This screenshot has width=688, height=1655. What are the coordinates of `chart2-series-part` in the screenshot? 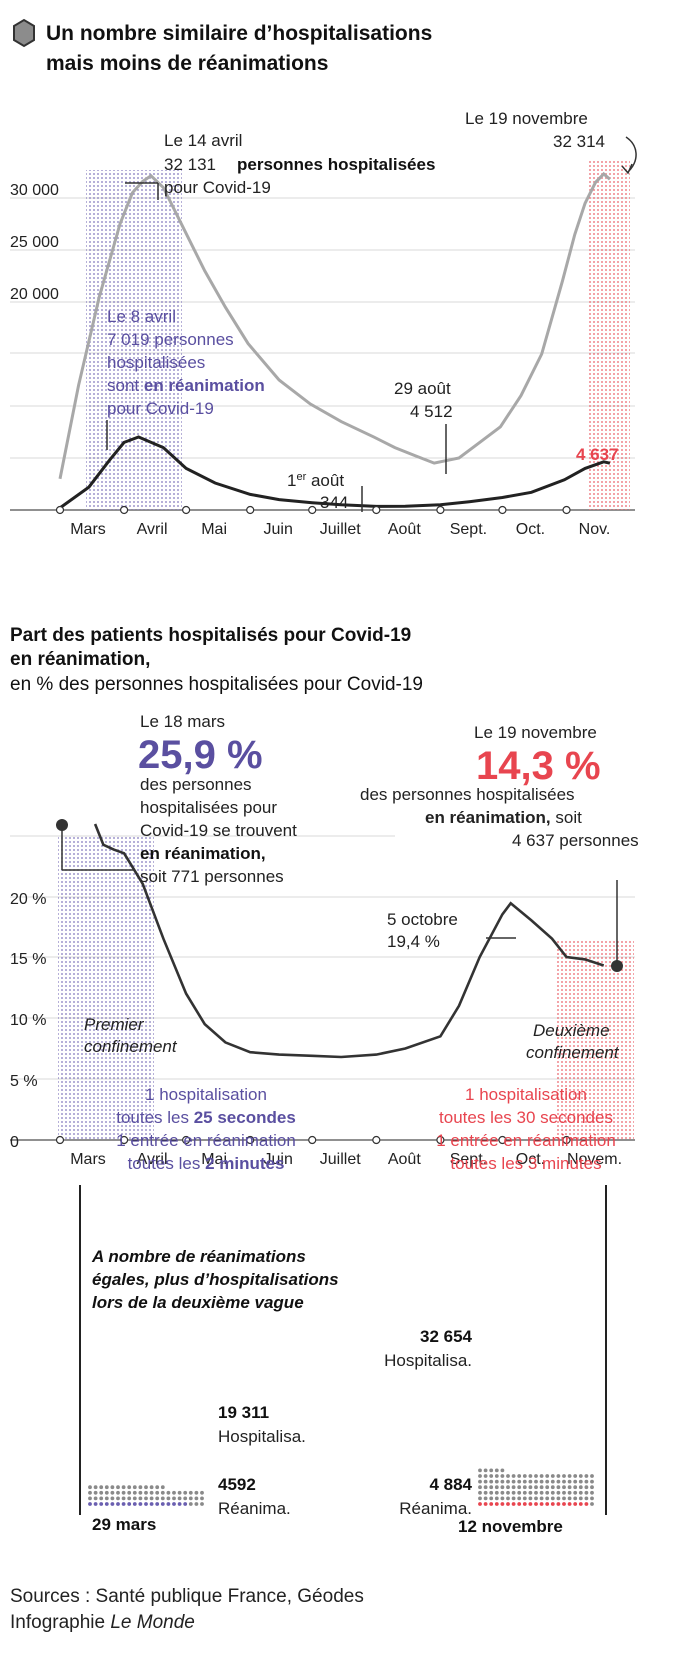 It's located at (349, 941).